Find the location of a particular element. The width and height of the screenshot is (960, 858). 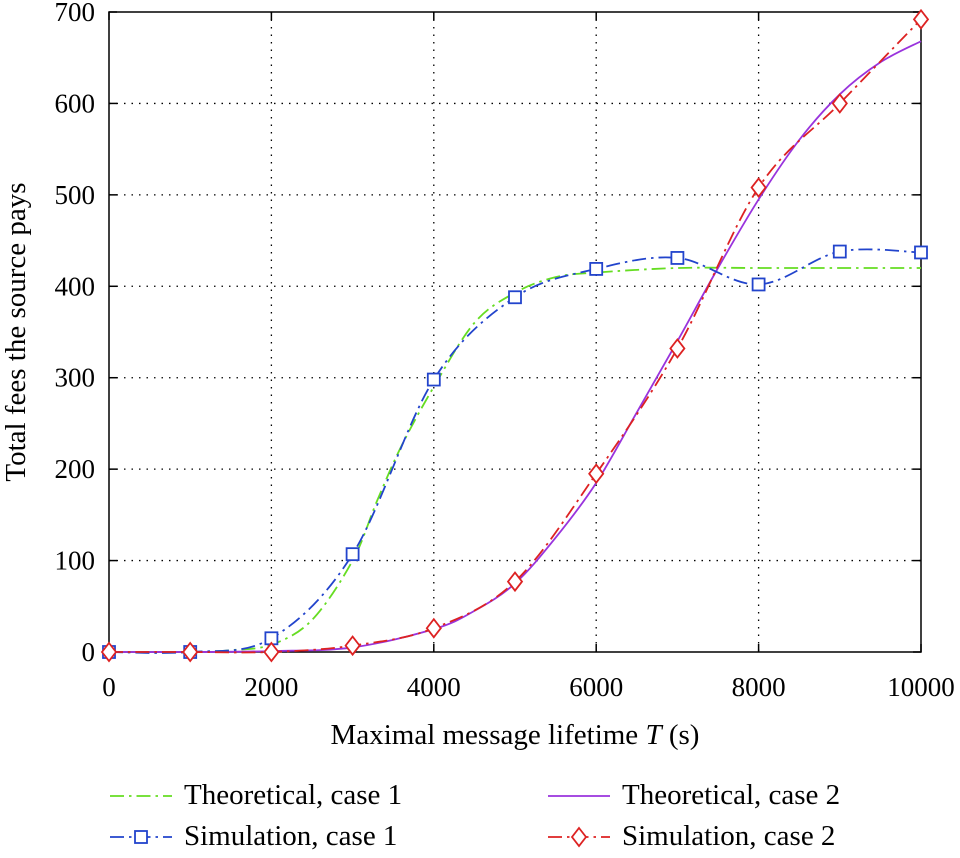

y-tick-labels: 0 100 200 300 400 500 600 700 is located at coordinates (75, 333).